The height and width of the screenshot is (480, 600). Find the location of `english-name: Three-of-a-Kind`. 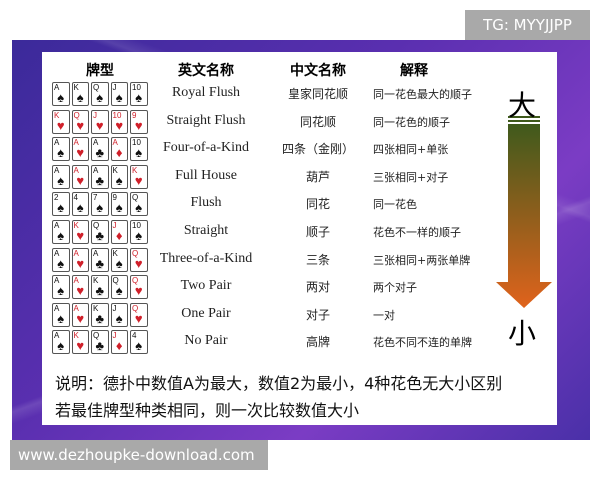

english-name: Three-of-a-Kind is located at coordinates (206, 258).